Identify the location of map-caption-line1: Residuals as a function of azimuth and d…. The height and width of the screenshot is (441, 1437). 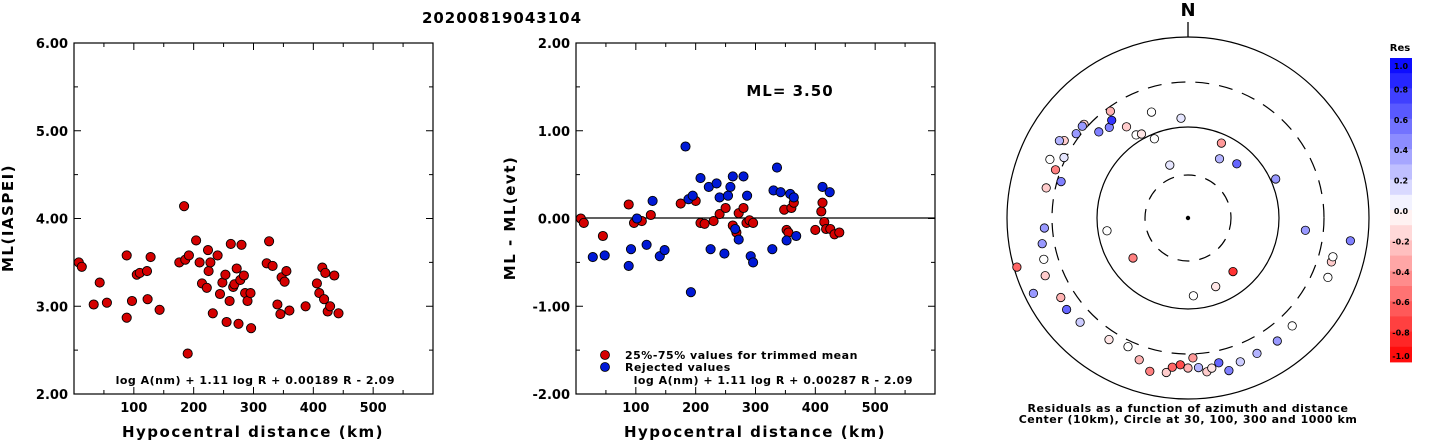
(1188, 408).